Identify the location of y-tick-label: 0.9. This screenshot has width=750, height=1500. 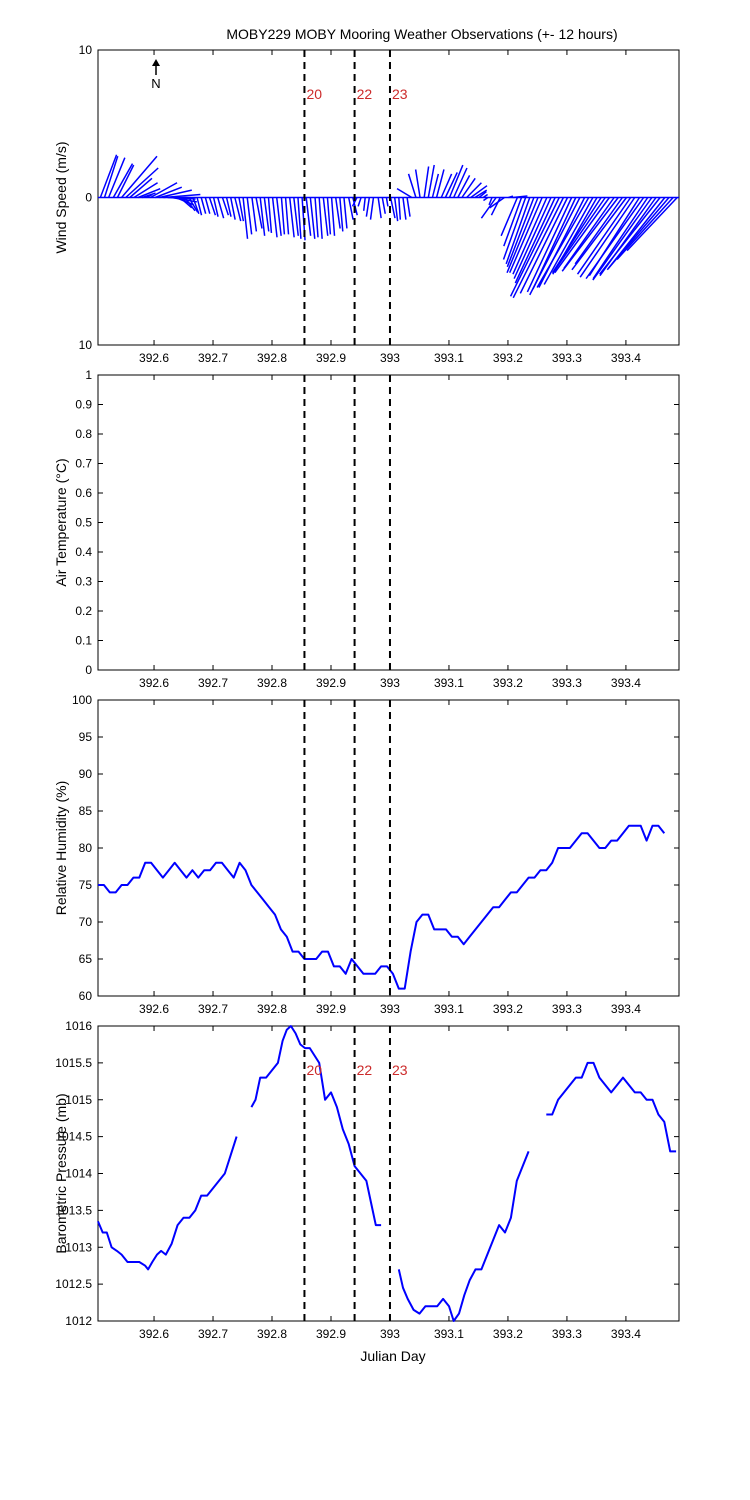
(83, 405).